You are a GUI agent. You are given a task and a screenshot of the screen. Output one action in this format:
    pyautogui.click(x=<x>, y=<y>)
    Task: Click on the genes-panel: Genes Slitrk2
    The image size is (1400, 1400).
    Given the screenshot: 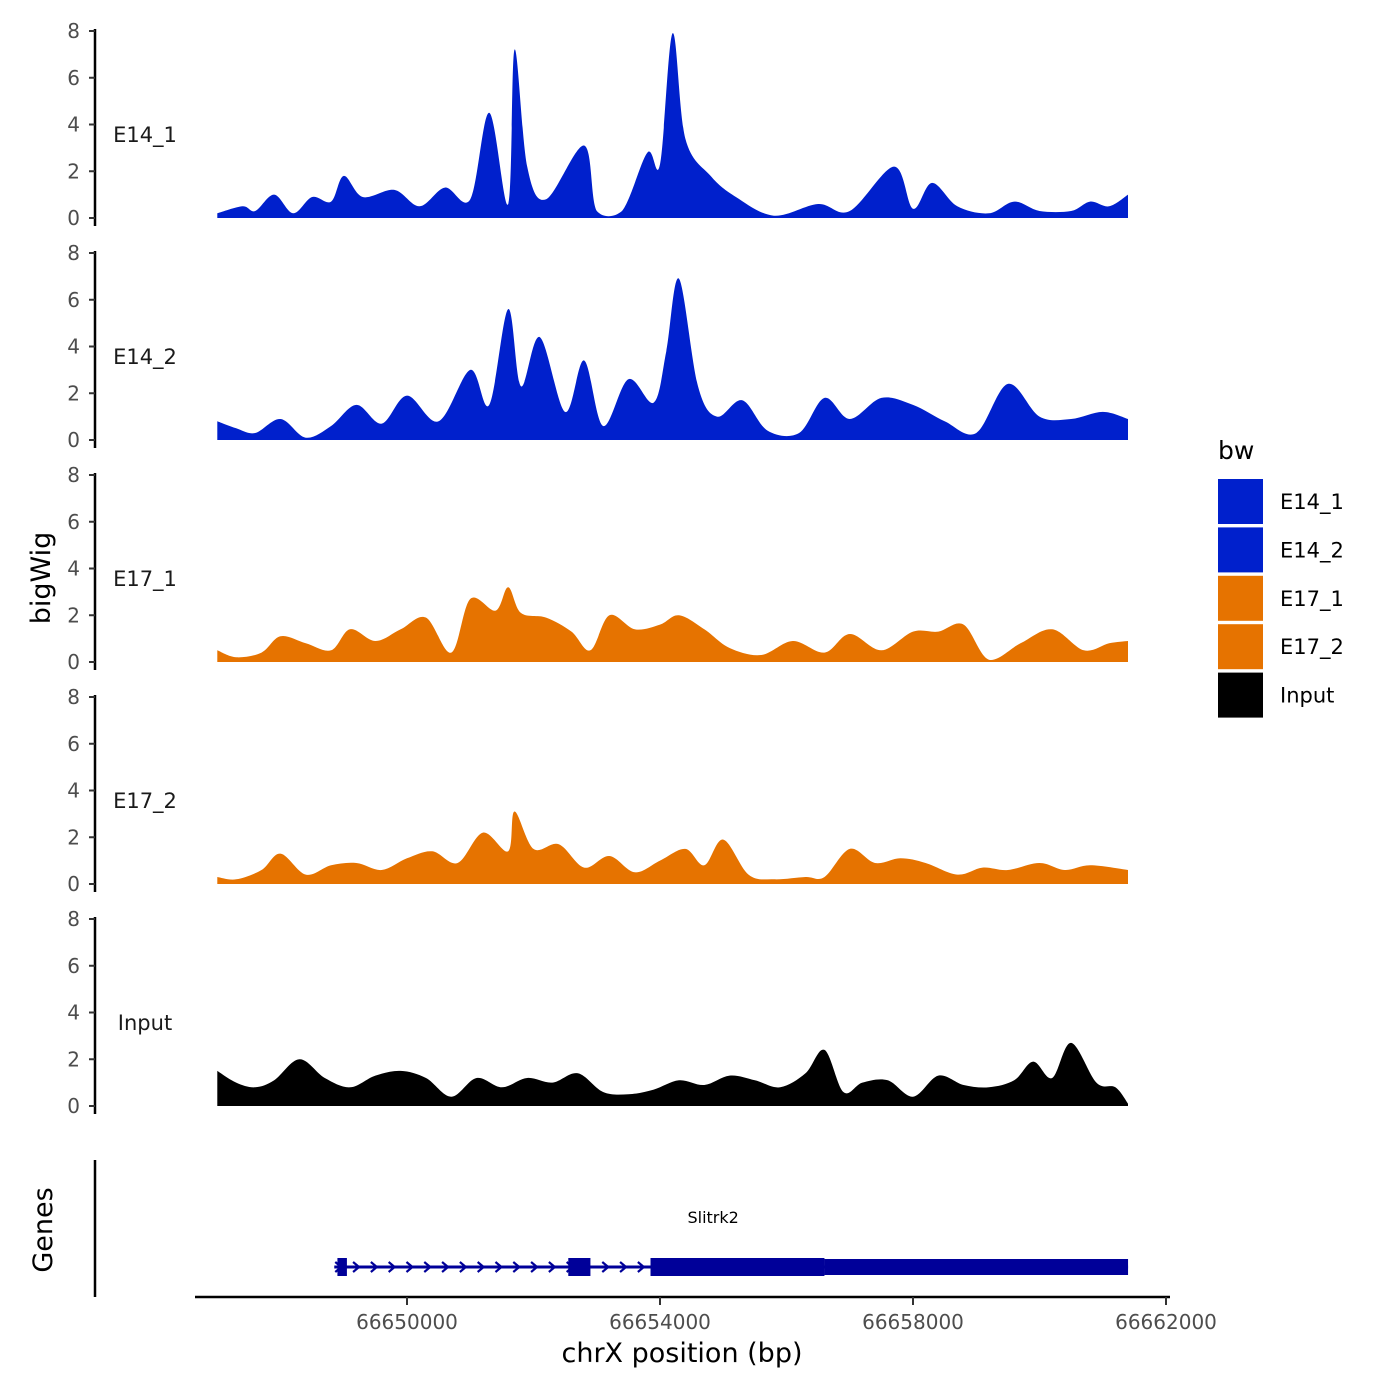 What is the action you would take?
    pyautogui.click(x=578, y=1228)
    